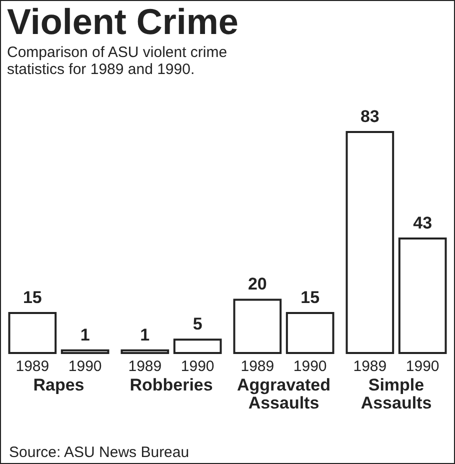  I want to click on x-tick-label: Rapes, so click(58, 385).